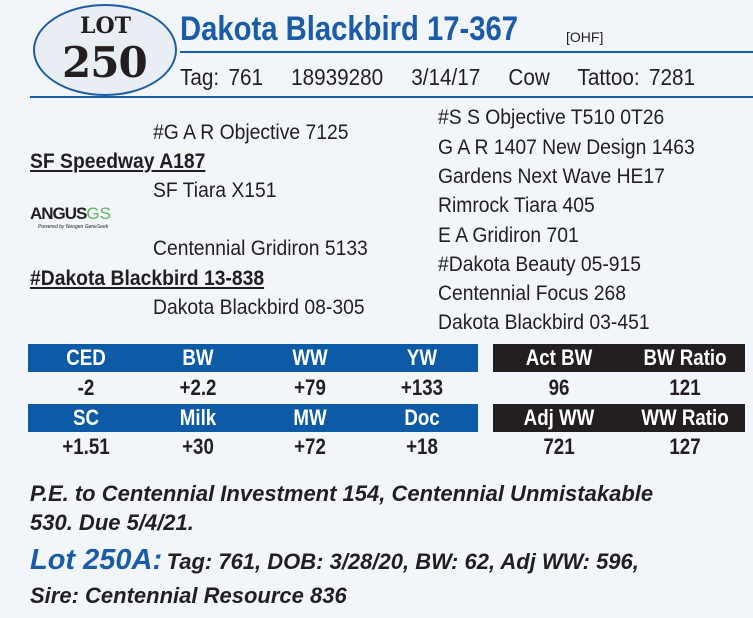  What do you see at coordinates (585, 37) in the screenshot?
I see `registry-code: [OHF]` at bounding box center [585, 37].